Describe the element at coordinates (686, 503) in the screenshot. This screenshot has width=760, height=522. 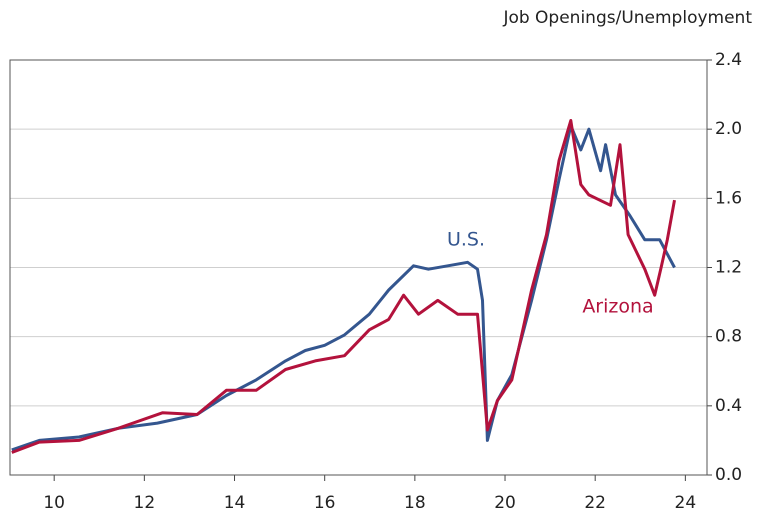
I see `x-tick-label: 24` at that location.